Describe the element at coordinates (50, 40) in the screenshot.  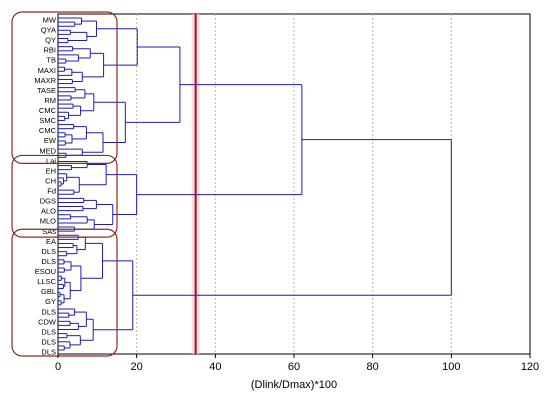
I see `leaf-label: QY` at that location.